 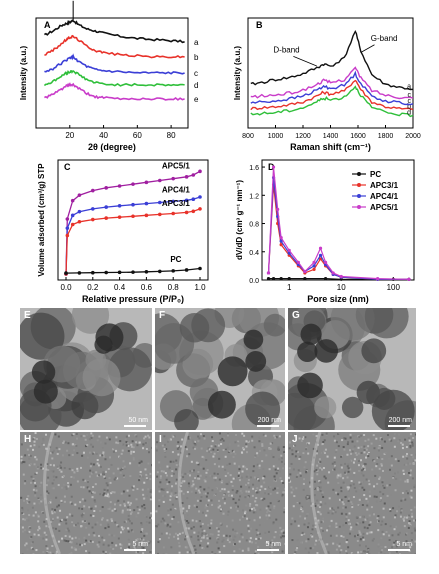 What do you see at coordinates (332, 83) in the screenshot?
I see `series-line-c` at bounding box center [332, 83].